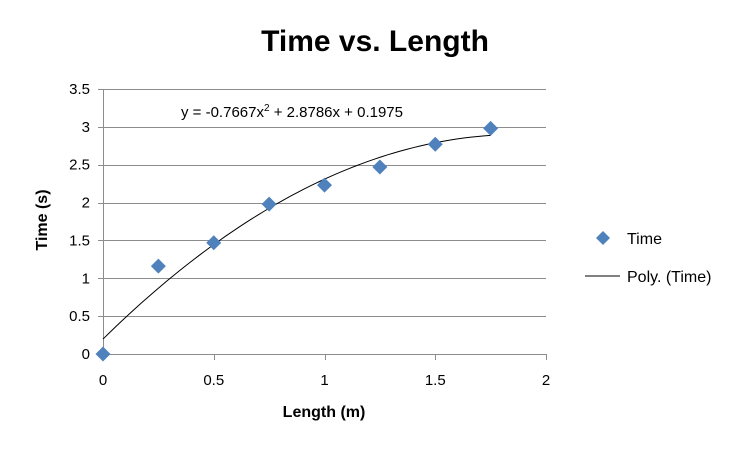 The width and height of the screenshot is (750, 450). Describe the element at coordinates (86, 127) in the screenshot. I see `y-tick-label: 3` at that location.